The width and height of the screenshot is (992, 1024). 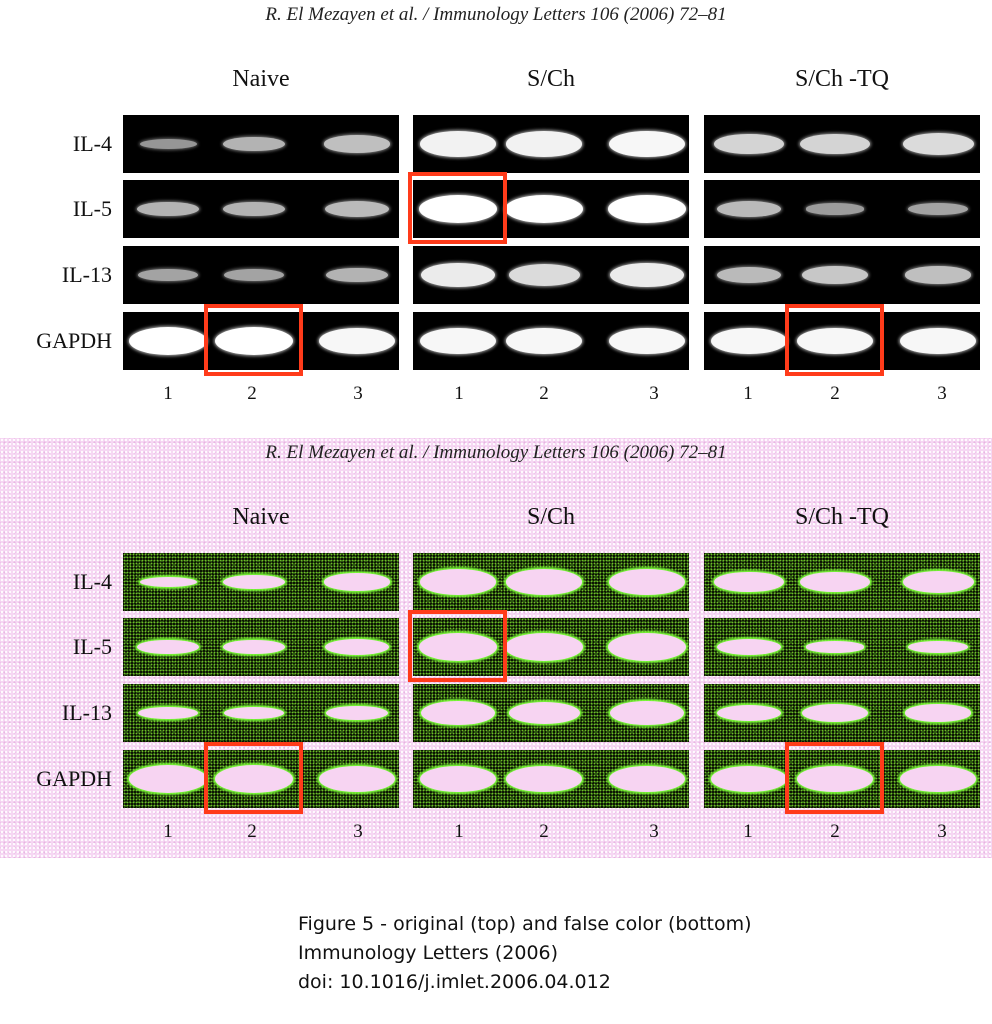 What do you see at coordinates (551, 341) in the screenshot?
I see `gel-gapdh-s-ch` at bounding box center [551, 341].